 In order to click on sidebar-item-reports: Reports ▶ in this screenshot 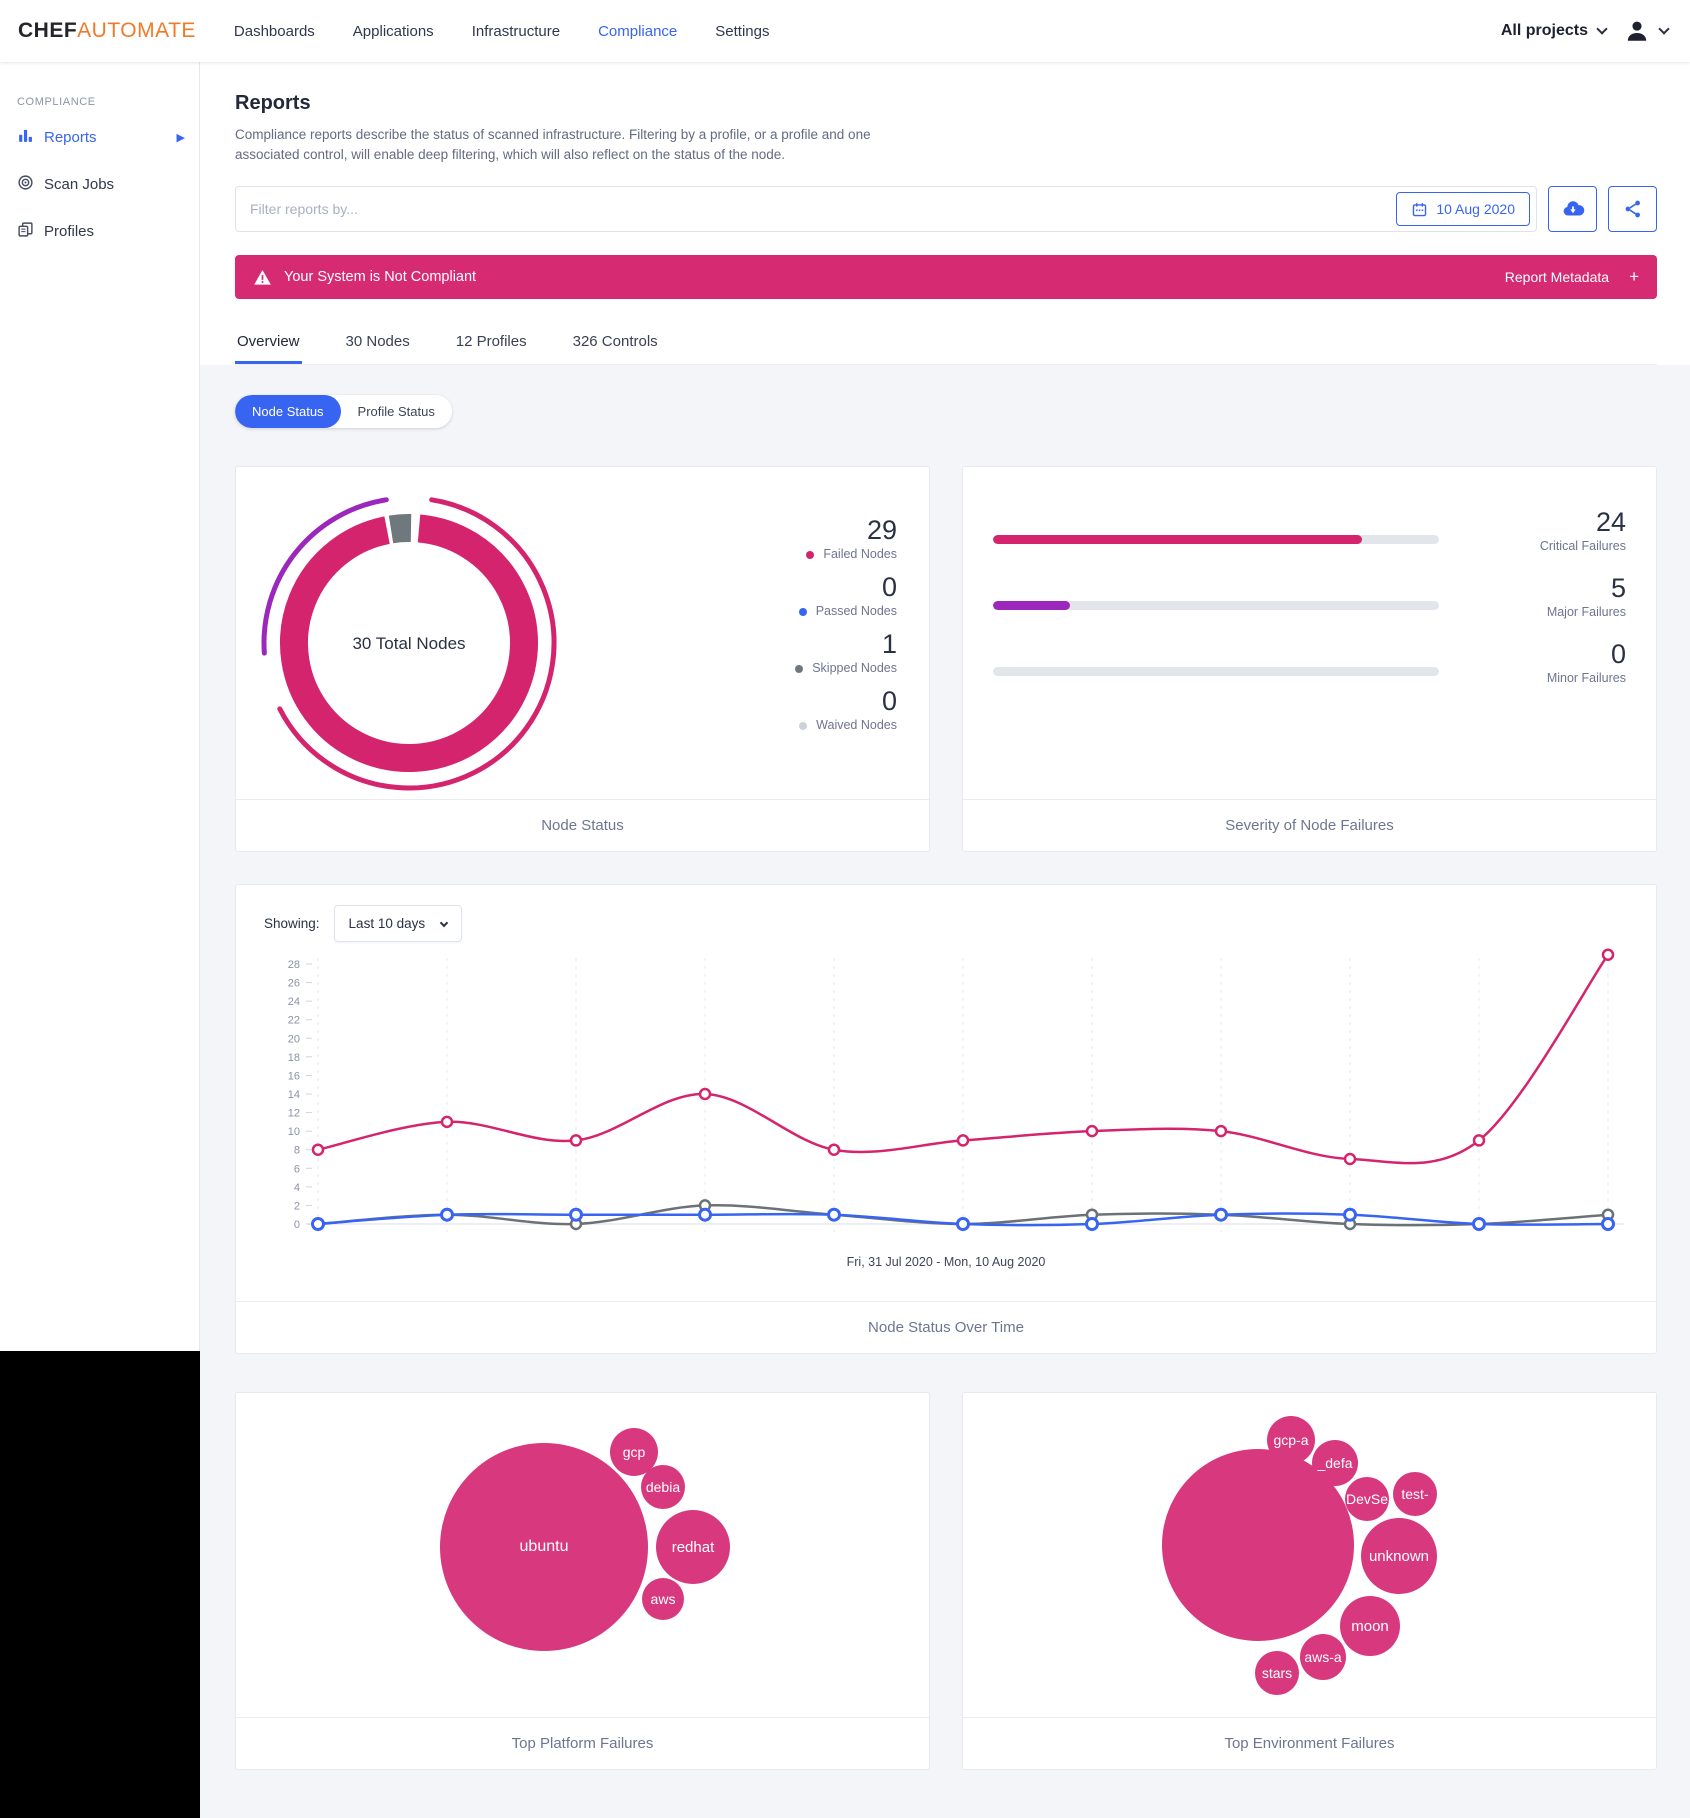, I will do `click(99, 137)`.